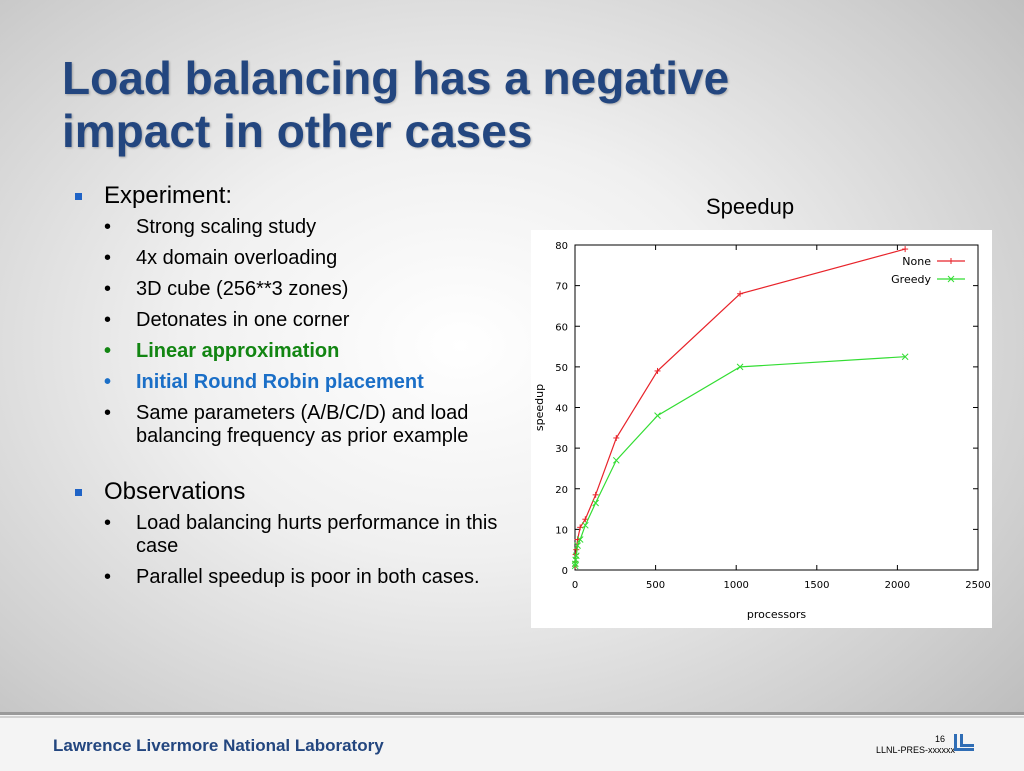 This screenshot has height=771, width=1024. Describe the element at coordinates (575, 585) in the screenshot. I see `x-tick-label: 0` at that location.